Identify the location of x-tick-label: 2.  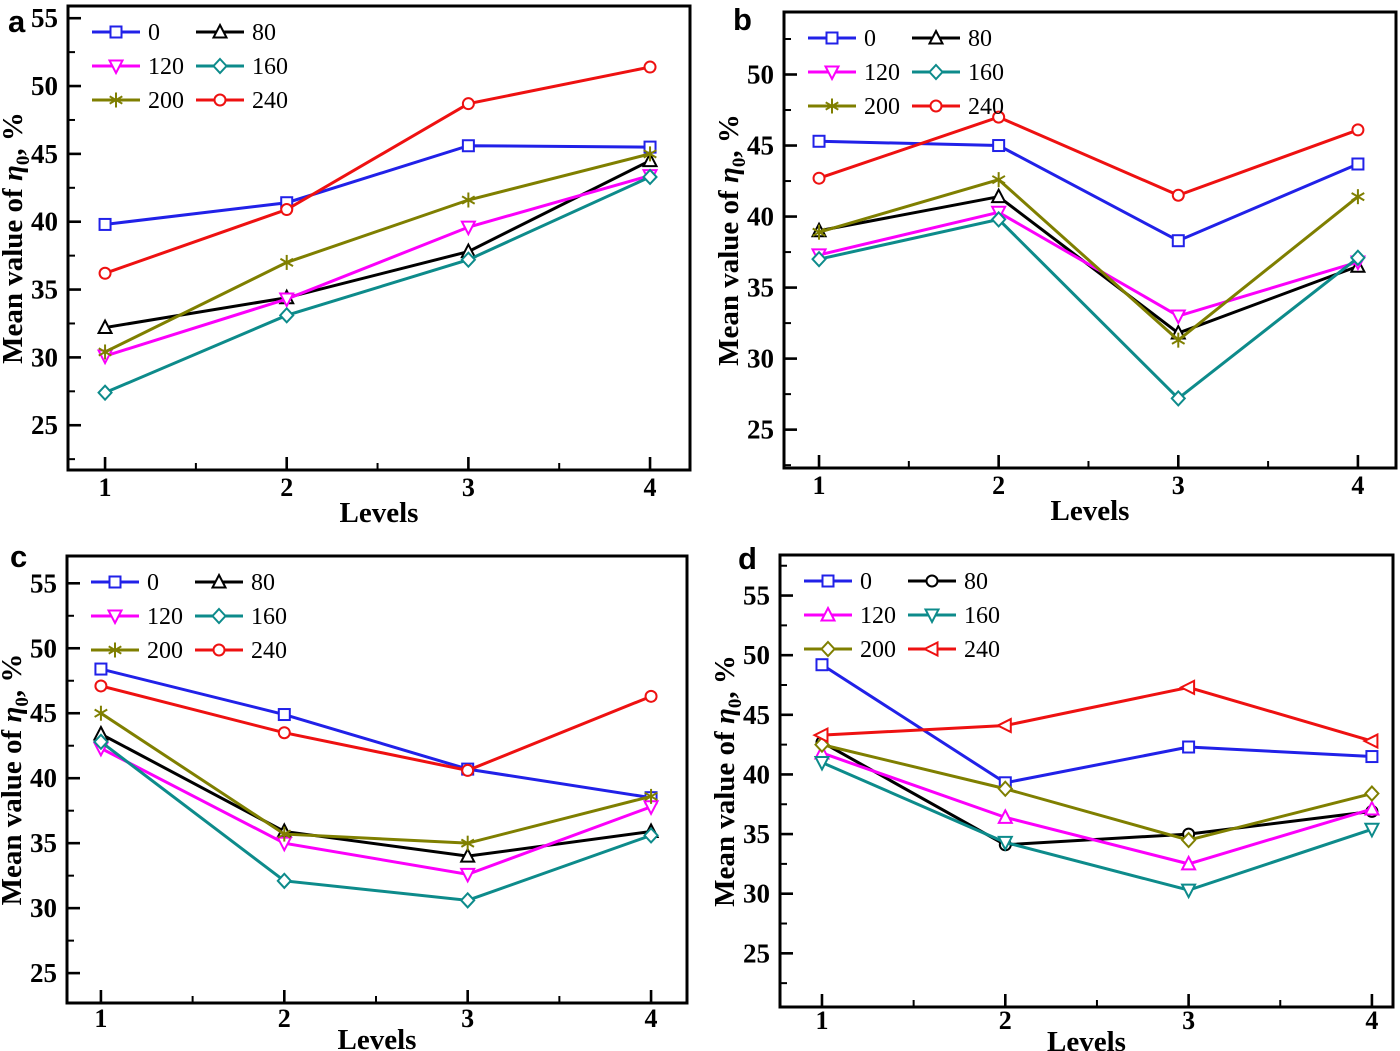
(998, 485).